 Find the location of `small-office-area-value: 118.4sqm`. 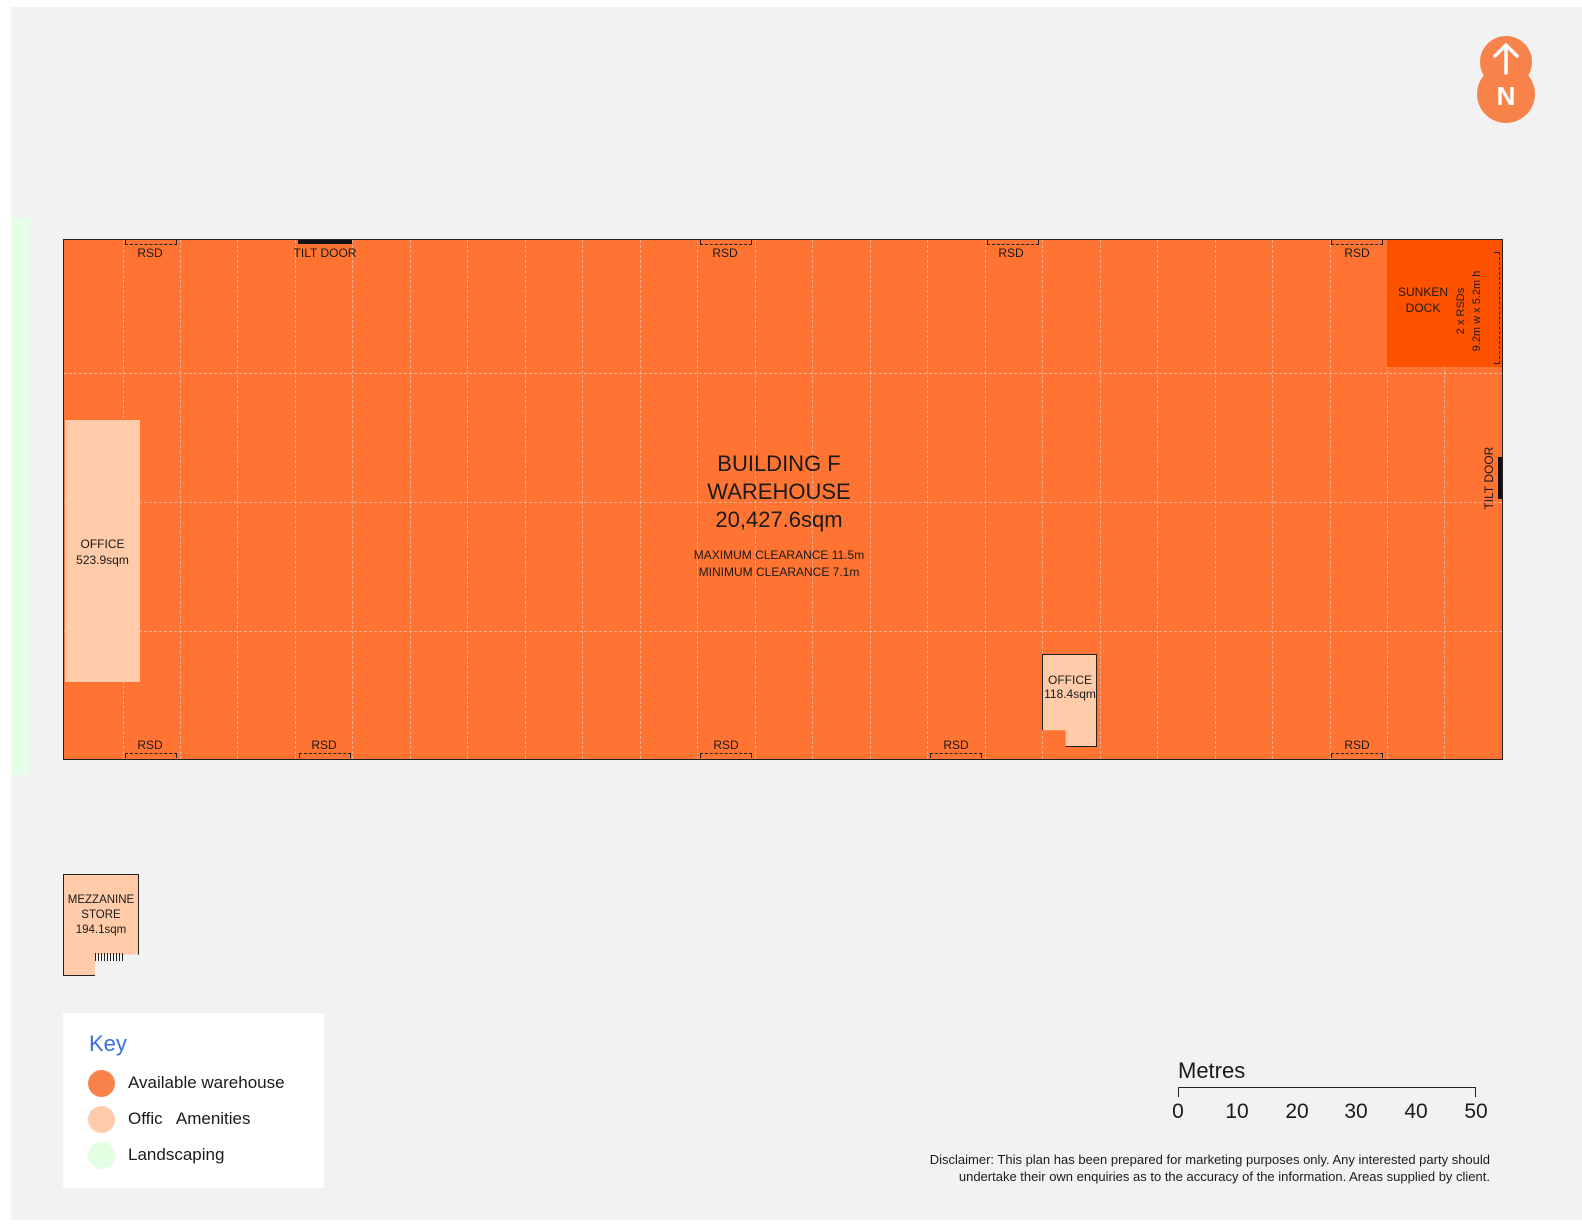

small-office-area-value: 118.4sqm is located at coordinates (1070, 694).